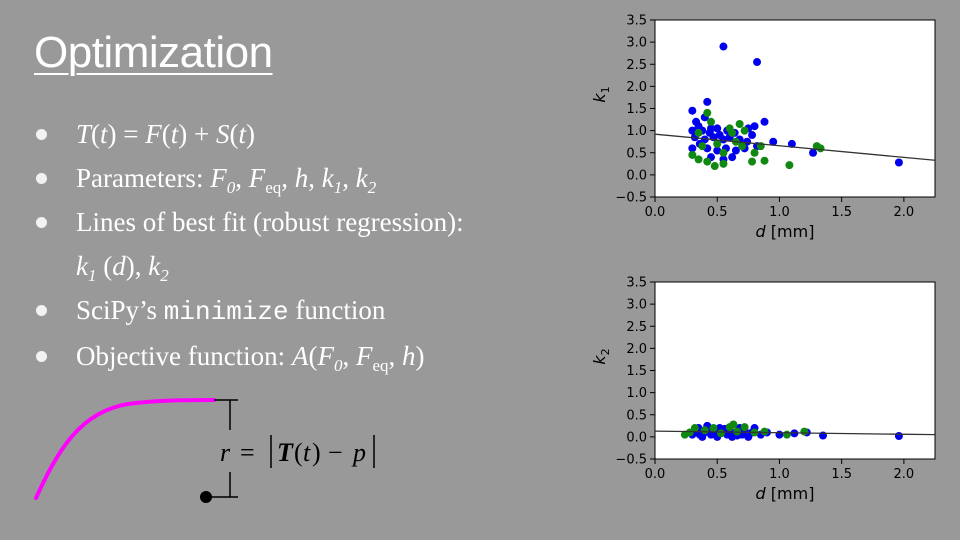  What do you see at coordinates (358, 452) in the screenshot?
I see `formula-p: p` at bounding box center [358, 452].